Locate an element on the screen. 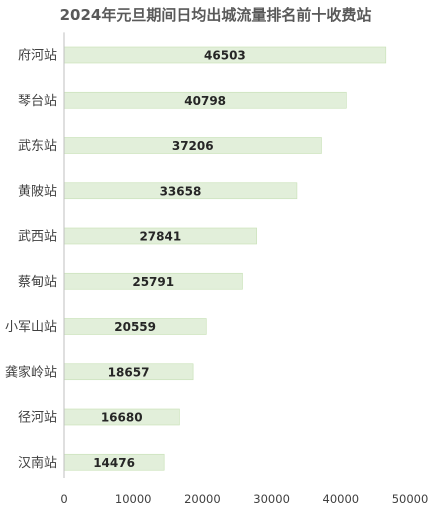 The image size is (431, 507). category-label: 龚家岭站 is located at coordinates (31, 372).